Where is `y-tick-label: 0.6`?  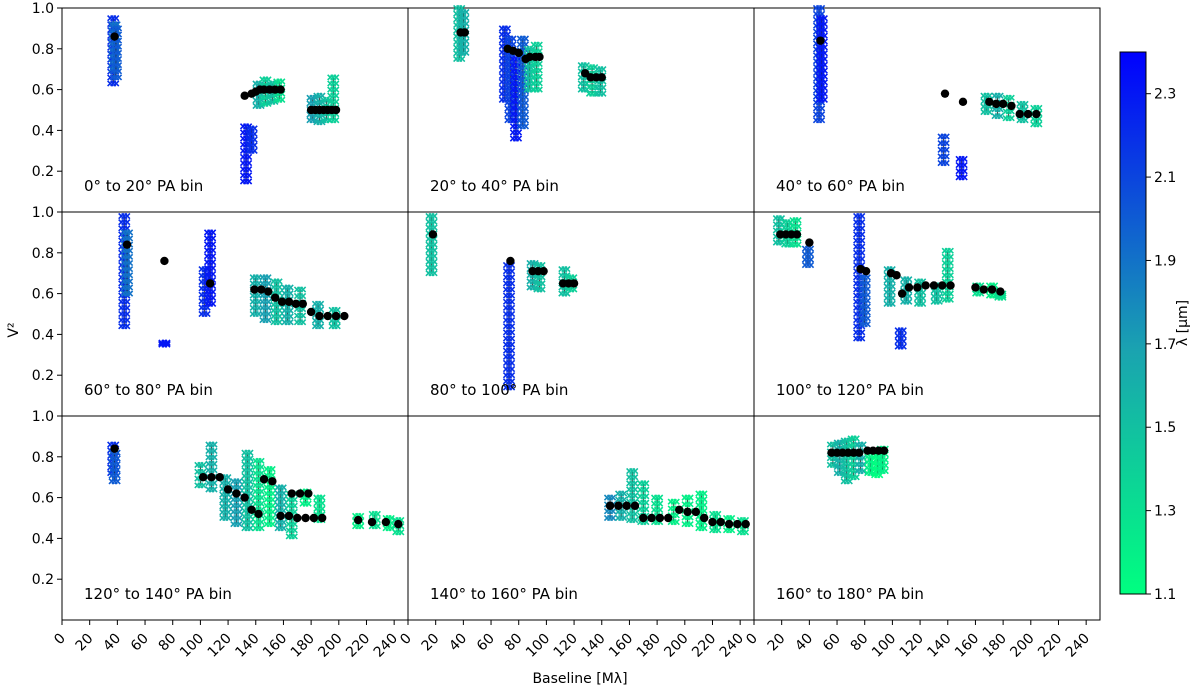 y-tick-label: 0.6 is located at coordinates (43, 91).